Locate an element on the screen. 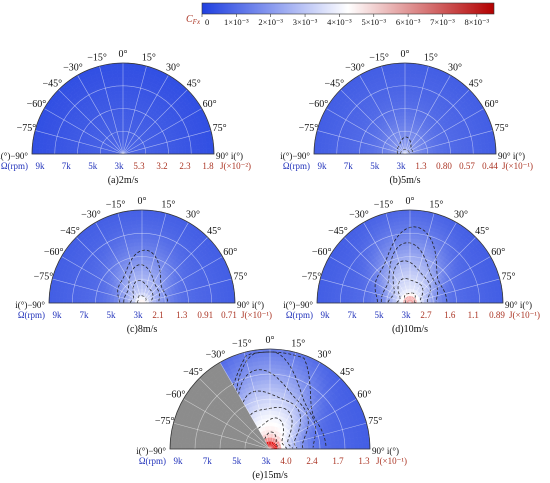  colorbar-tick-label: 1×10⁻³ is located at coordinates (236, 22).